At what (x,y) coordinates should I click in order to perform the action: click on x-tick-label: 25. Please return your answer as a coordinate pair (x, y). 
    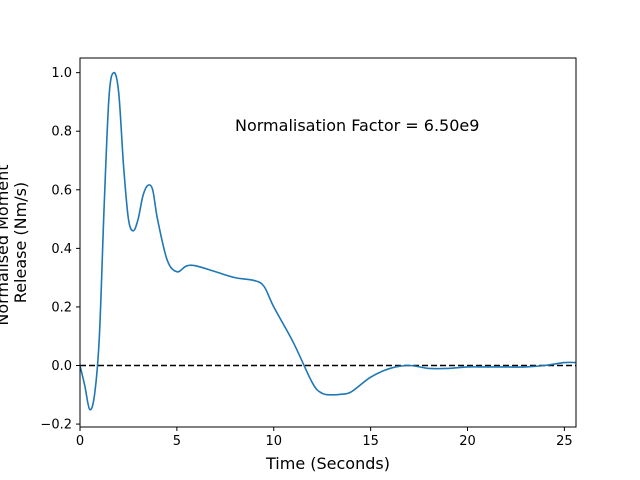
    Looking at the image, I should click on (564, 441).